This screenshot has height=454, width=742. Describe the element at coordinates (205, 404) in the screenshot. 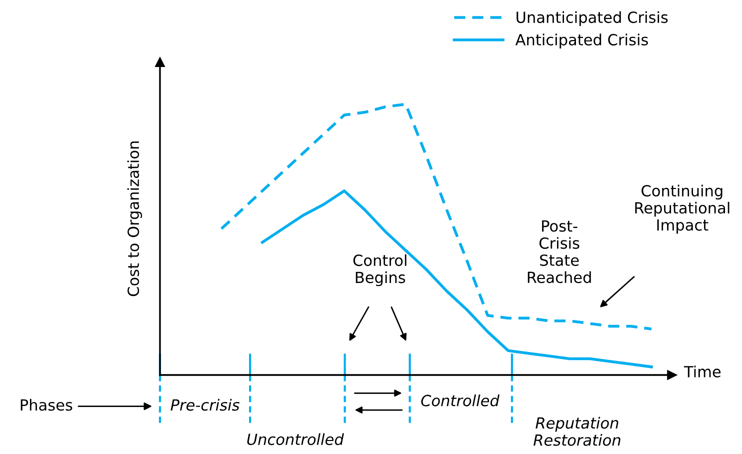

I see `text: Pre-crisis` at that location.